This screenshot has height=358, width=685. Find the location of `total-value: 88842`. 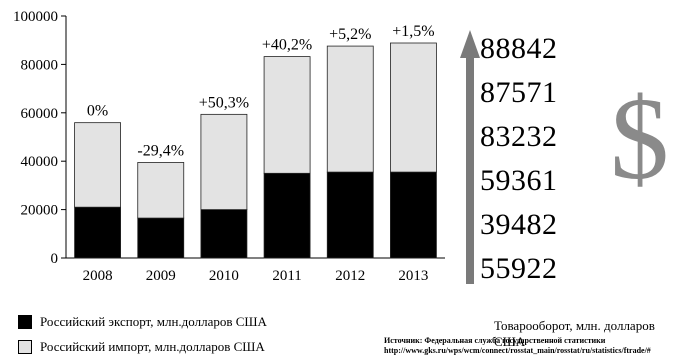

total-value: 88842 is located at coordinates (519, 48).